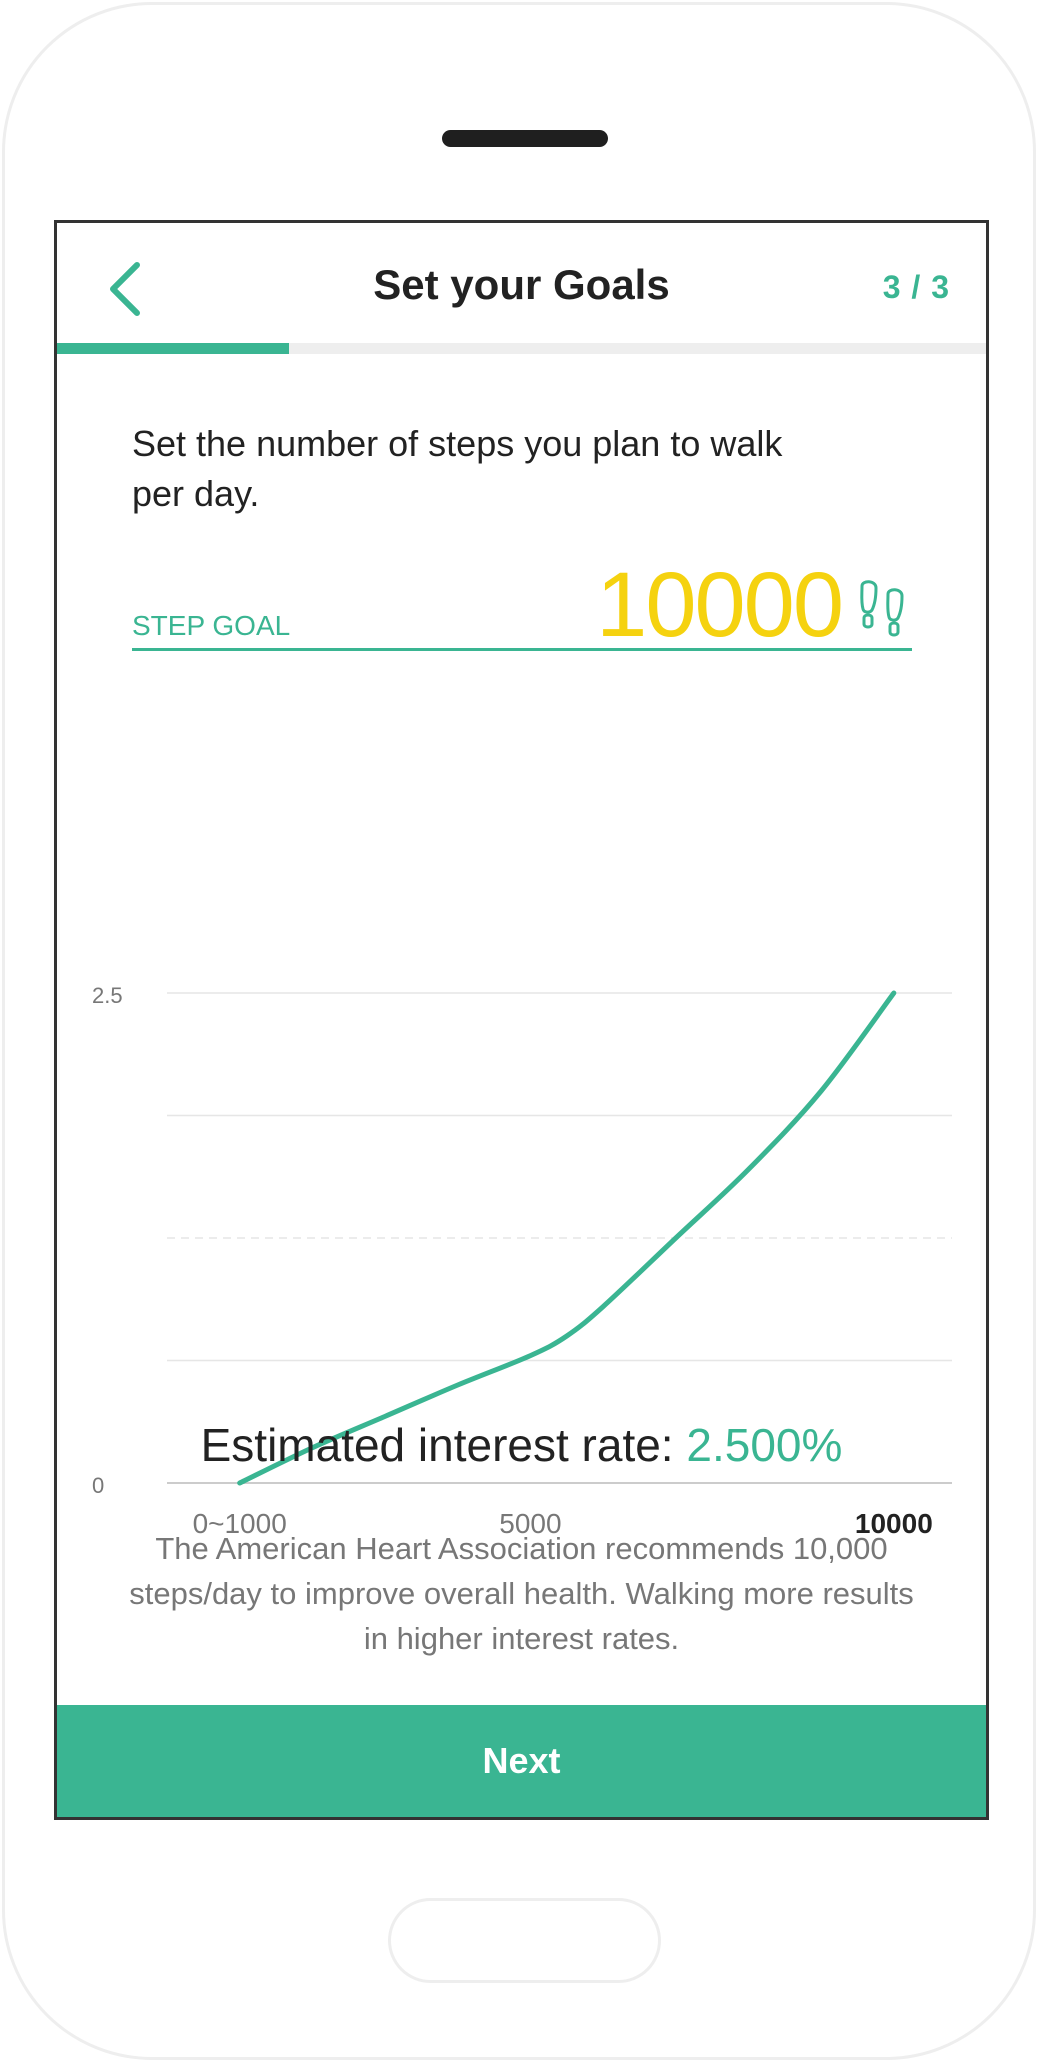 The width and height of the screenshot is (1040, 2064). Describe the element at coordinates (107, 995) in the screenshot. I see `chart-y-tick-label: 2.5` at that location.